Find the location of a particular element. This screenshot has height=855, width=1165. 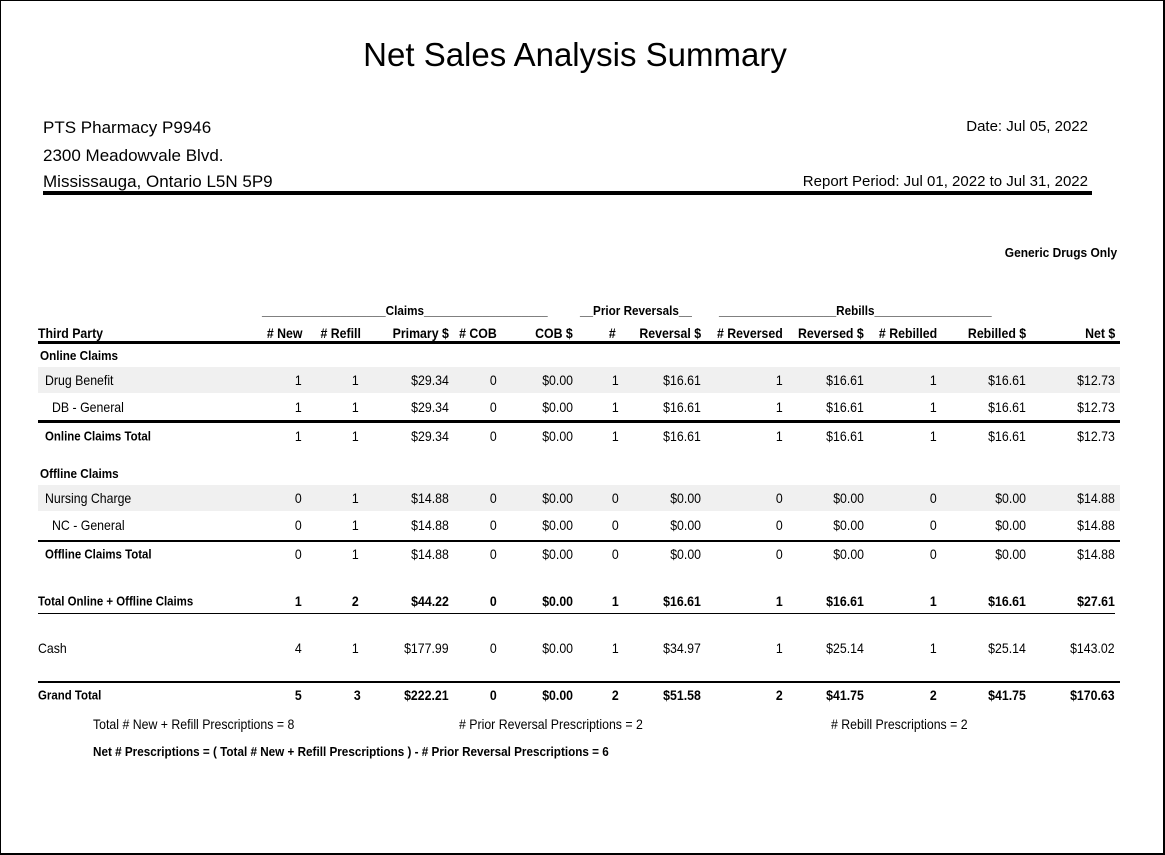

summary-prior-reversal: # Prior Reversal Prescriptions = 2 is located at coordinates (551, 724).